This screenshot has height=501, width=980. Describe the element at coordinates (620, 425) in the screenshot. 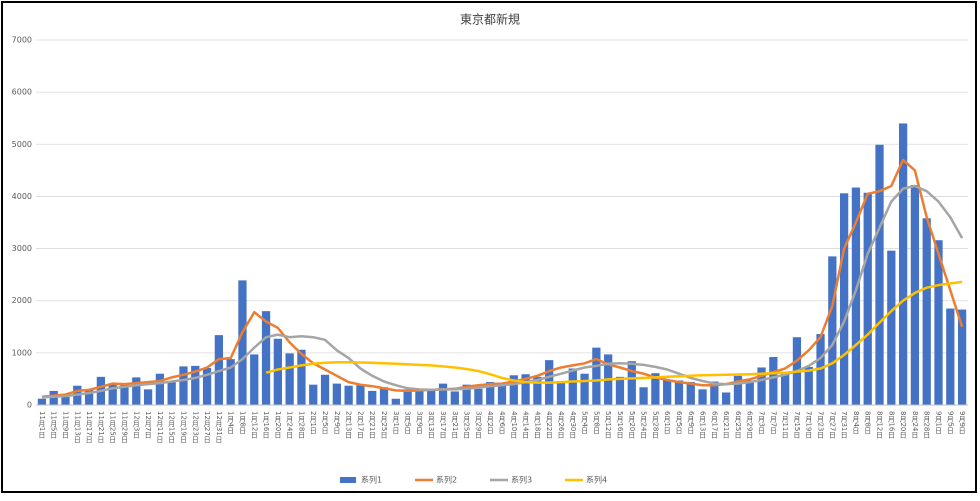

I see `x-tick-label: 5月16日` at that location.